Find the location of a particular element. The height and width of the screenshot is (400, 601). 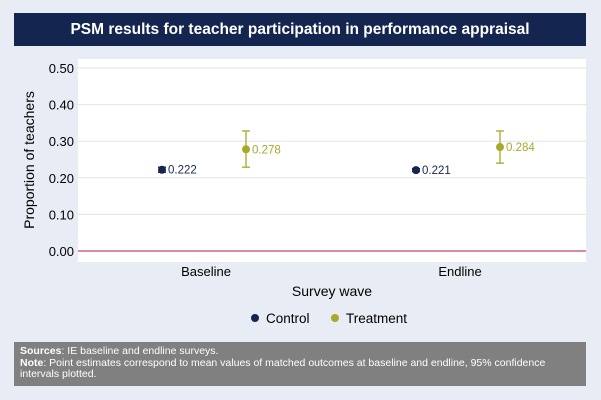

note-label: Note is located at coordinates (32, 362).